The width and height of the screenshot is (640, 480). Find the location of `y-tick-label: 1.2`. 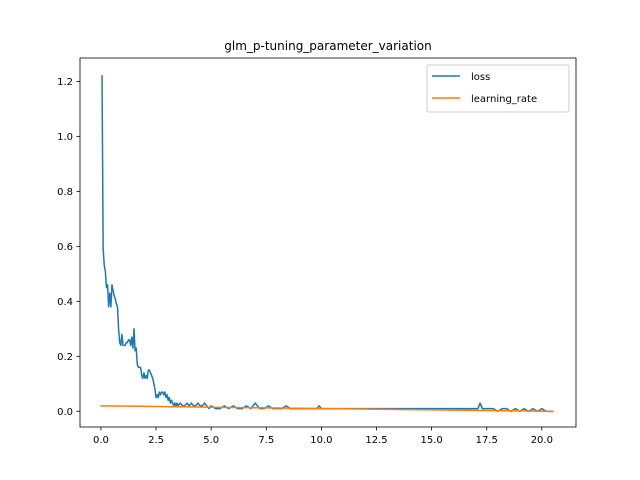

y-tick-label: 1.2 is located at coordinates (65, 82).